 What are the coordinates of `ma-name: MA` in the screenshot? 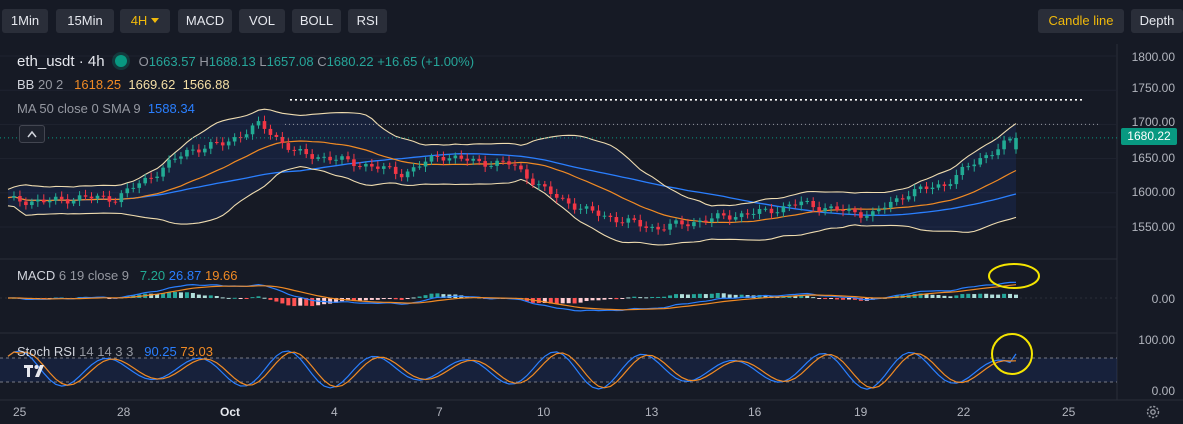 It's located at (26, 108).